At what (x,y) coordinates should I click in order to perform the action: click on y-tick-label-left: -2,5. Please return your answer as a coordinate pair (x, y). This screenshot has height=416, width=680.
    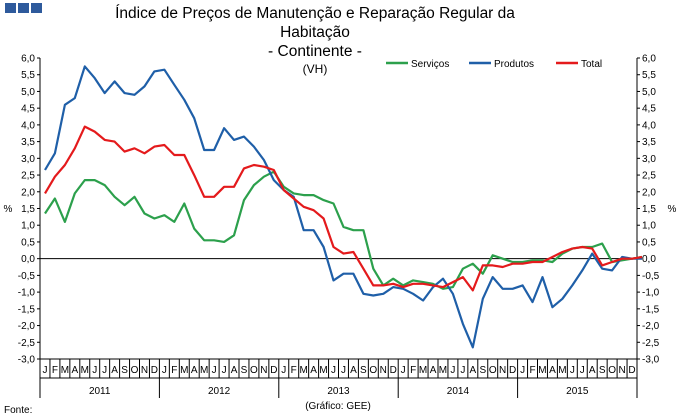
    Looking at the image, I should click on (27, 343).